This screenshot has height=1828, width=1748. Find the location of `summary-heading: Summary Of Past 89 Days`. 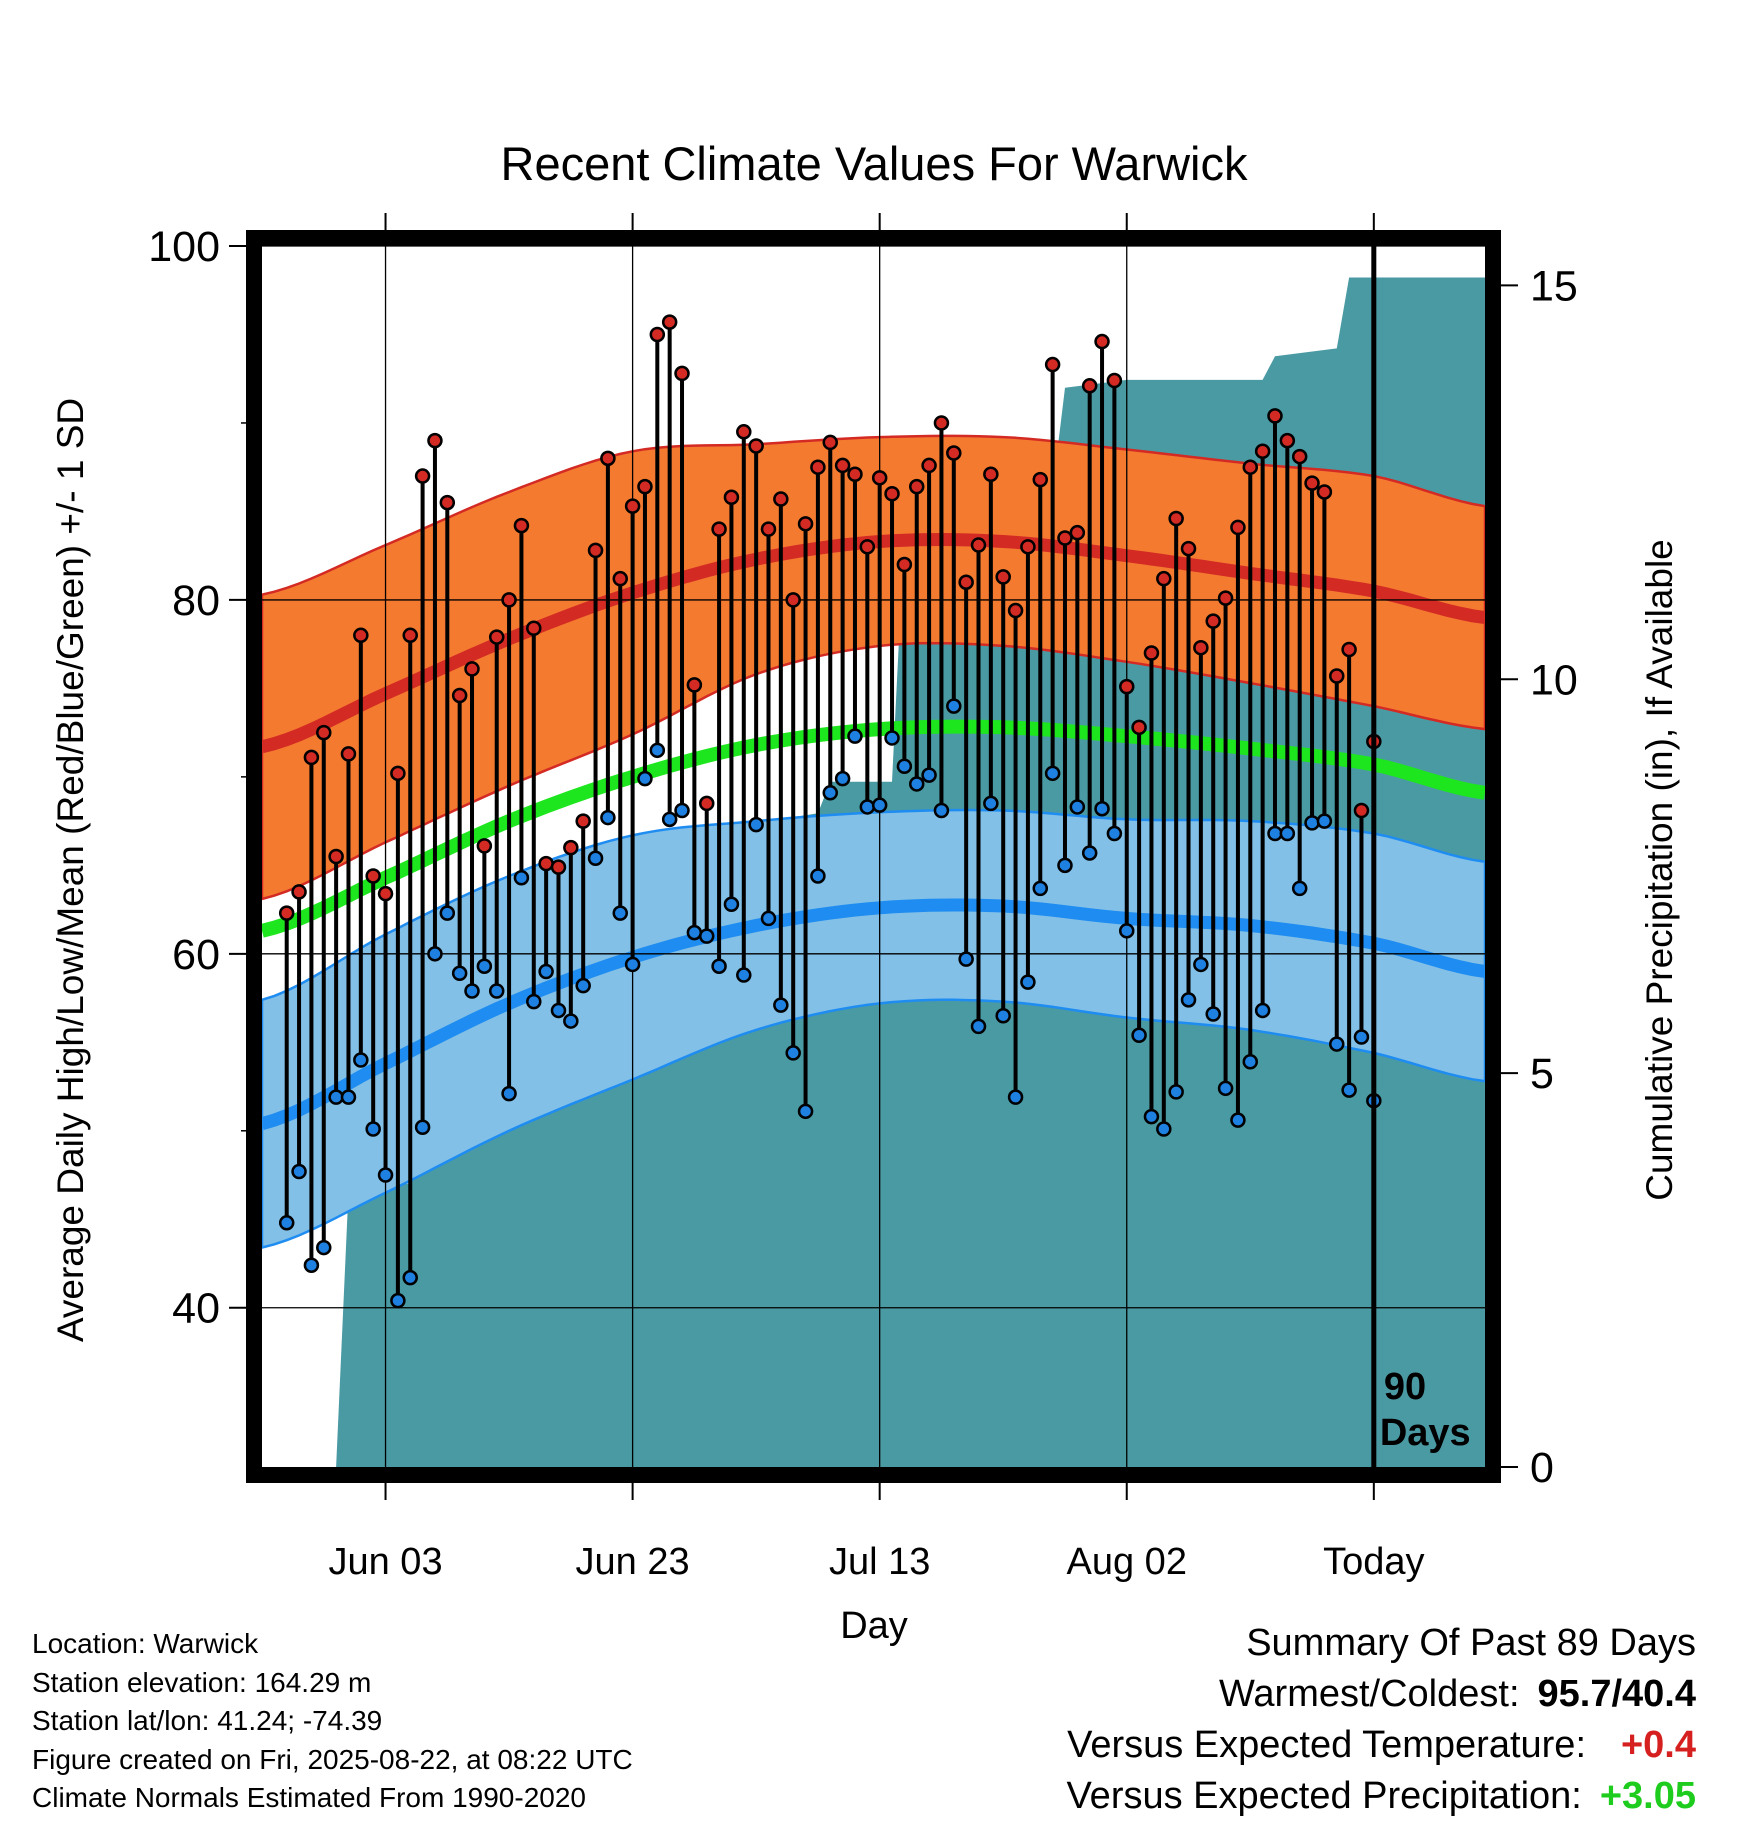

summary-heading: Summary Of Past 89 Days is located at coordinates (1471, 1643).